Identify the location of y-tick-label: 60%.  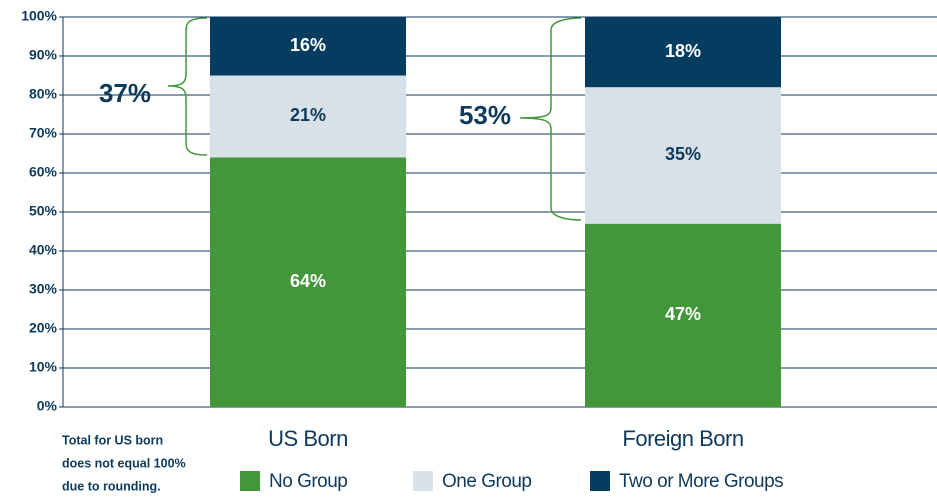
(43, 172).